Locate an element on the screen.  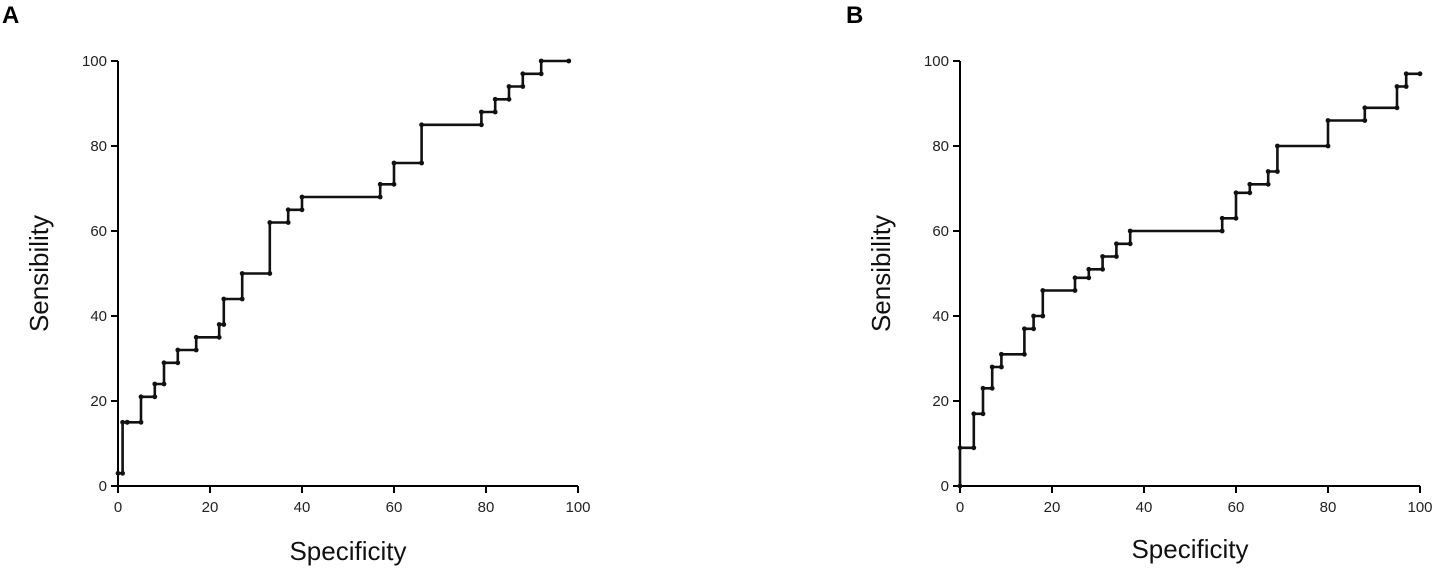
y-axis-title: Sensibility is located at coordinates (881, 273).